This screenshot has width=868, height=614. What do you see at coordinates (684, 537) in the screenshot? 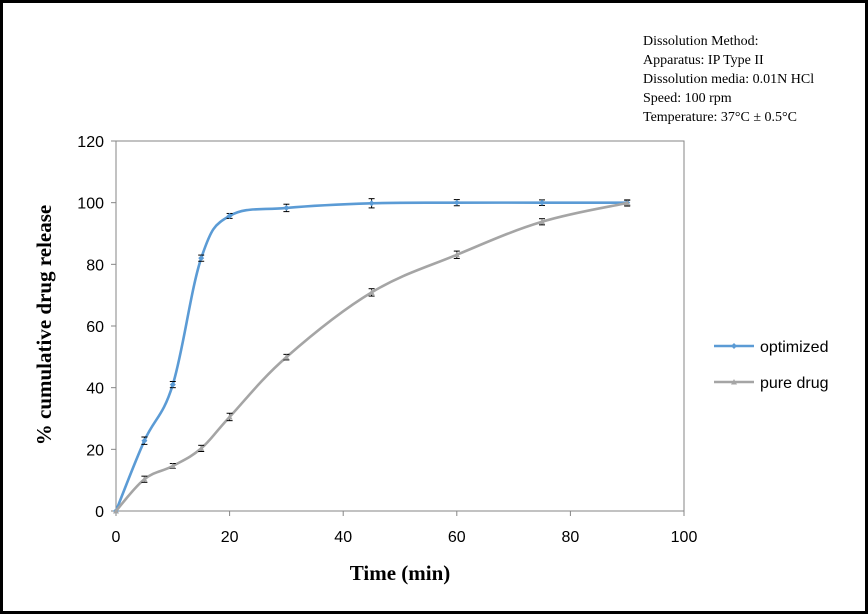
I see `x-tick-label: 100` at bounding box center [684, 537].